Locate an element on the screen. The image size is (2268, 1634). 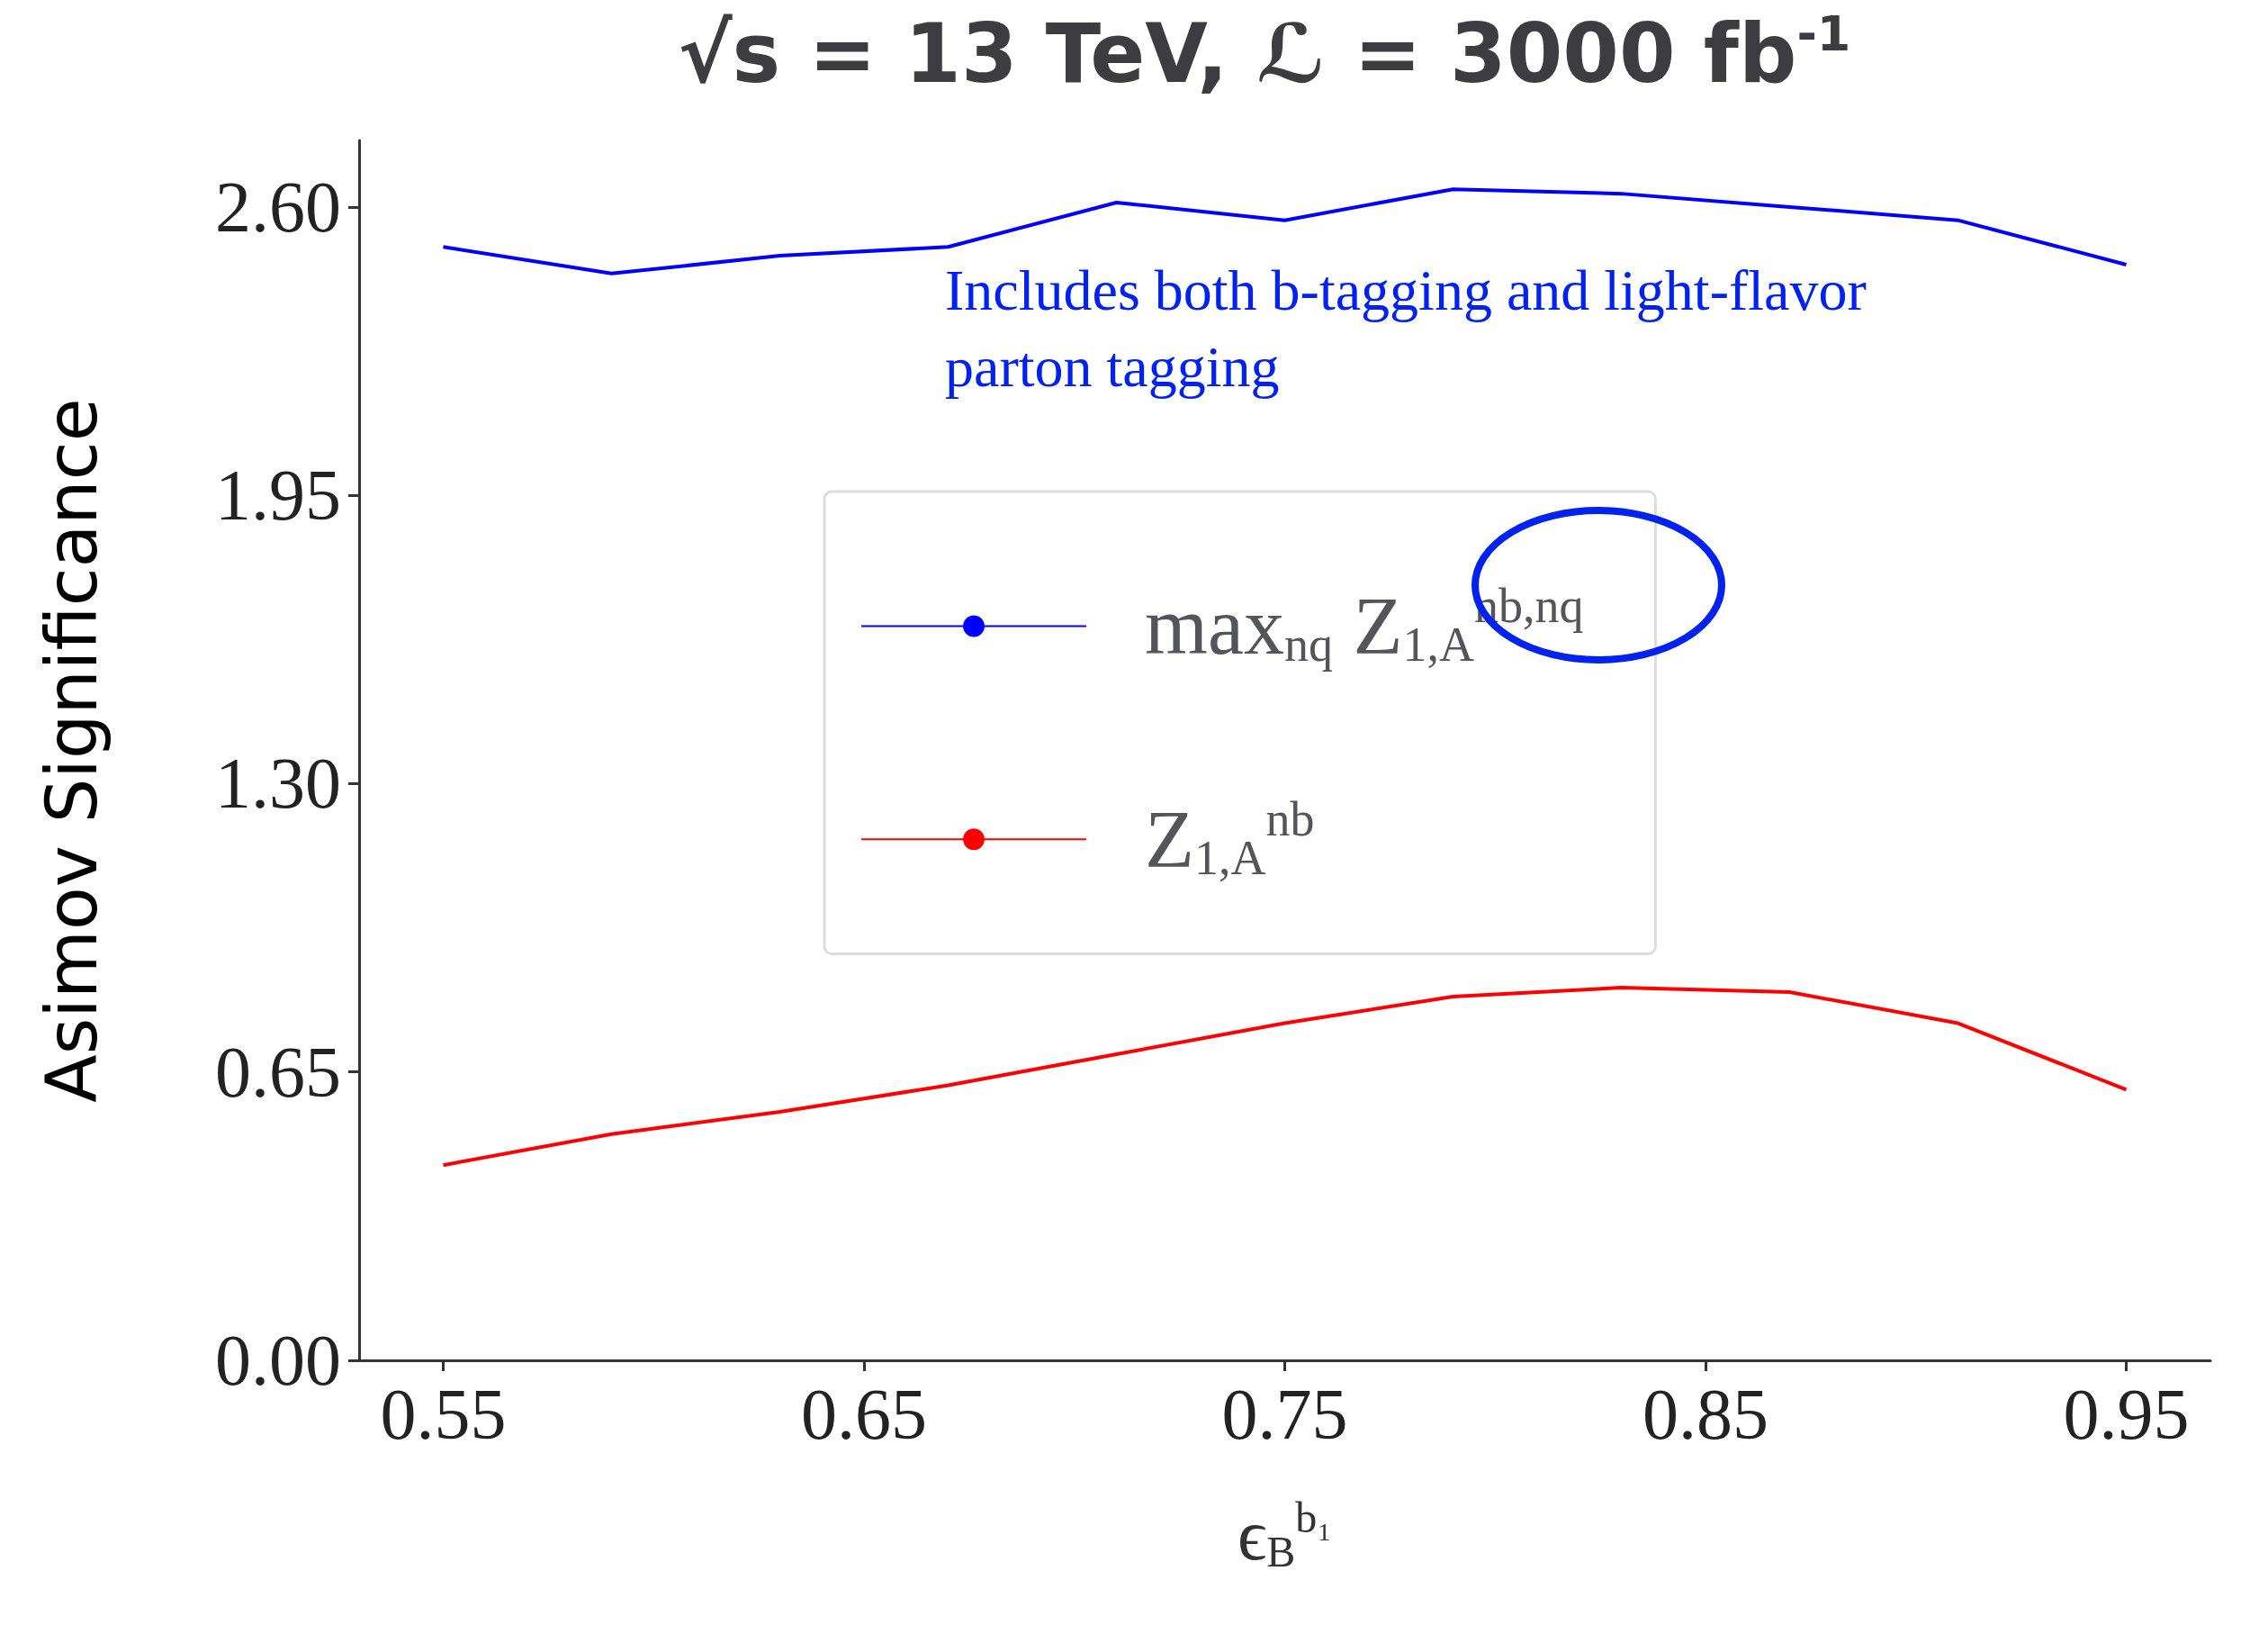
x-tick-label: 0.55 is located at coordinates (443, 1414).